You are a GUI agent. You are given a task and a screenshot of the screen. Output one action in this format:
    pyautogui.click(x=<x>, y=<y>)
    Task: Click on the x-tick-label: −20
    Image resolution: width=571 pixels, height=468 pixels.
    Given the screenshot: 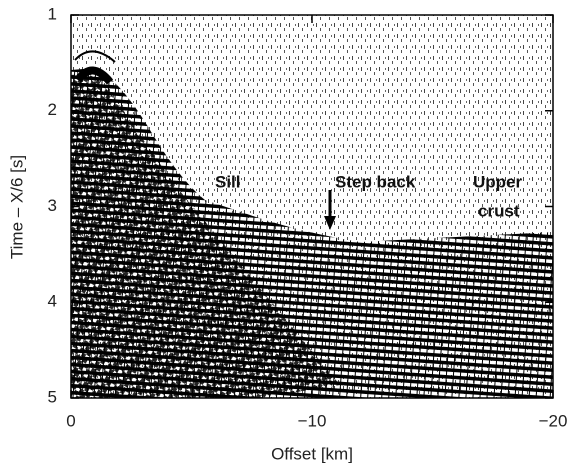 What is the action you would take?
    pyautogui.click(x=553, y=420)
    